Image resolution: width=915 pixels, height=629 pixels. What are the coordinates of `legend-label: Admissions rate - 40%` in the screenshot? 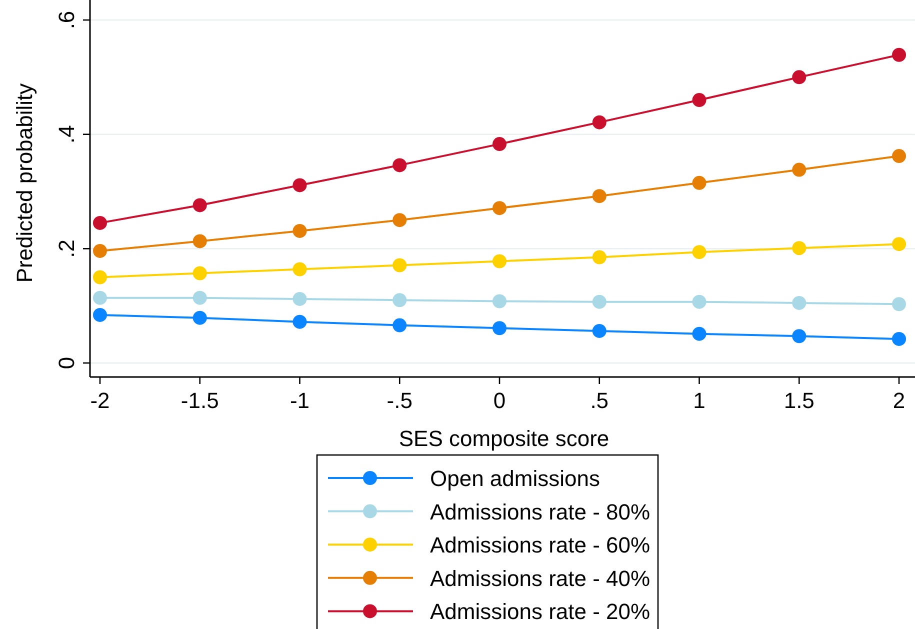 It's located at (540, 578).